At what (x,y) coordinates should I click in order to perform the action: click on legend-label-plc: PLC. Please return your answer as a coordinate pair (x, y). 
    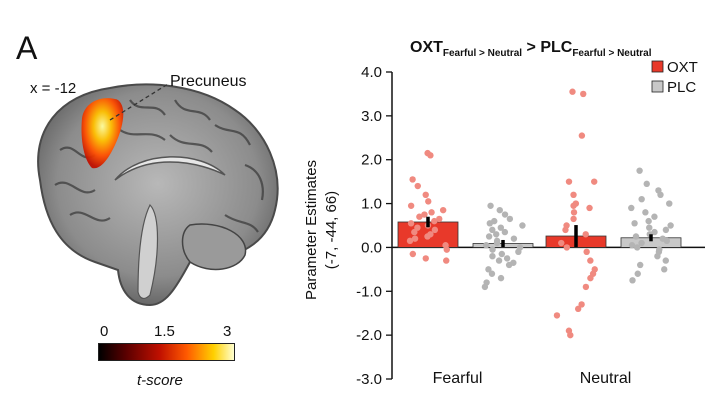
    Looking at the image, I should click on (681, 87).